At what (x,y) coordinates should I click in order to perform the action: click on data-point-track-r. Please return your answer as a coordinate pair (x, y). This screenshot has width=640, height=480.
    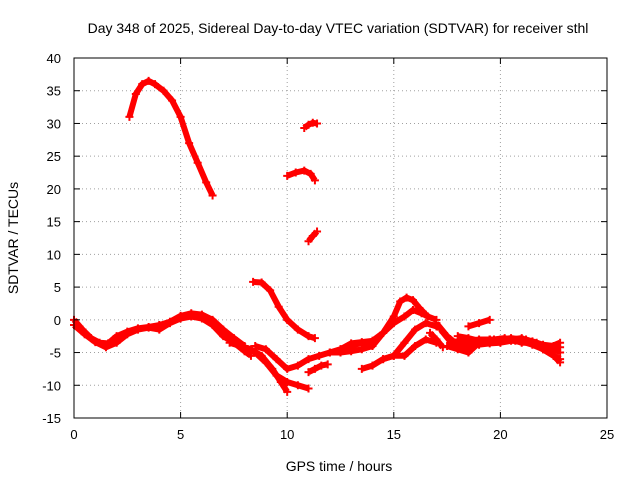
    Looking at the image, I should click on (440, 329).